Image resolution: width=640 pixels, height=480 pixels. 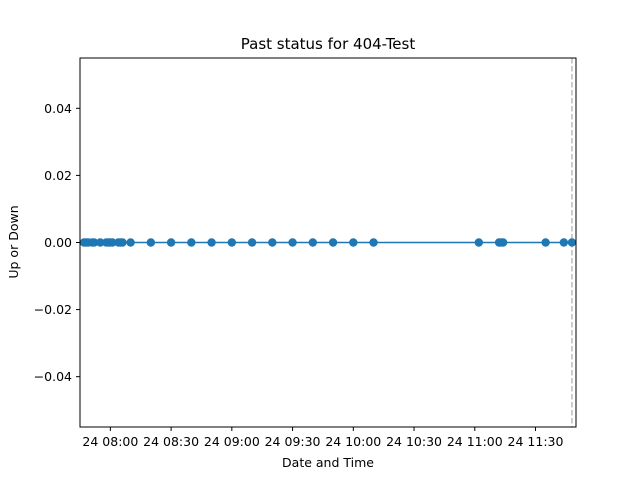 What do you see at coordinates (110, 441) in the screenshot?
I see `x-tick-label: 24 08:00` at bounding box center [110, 441].